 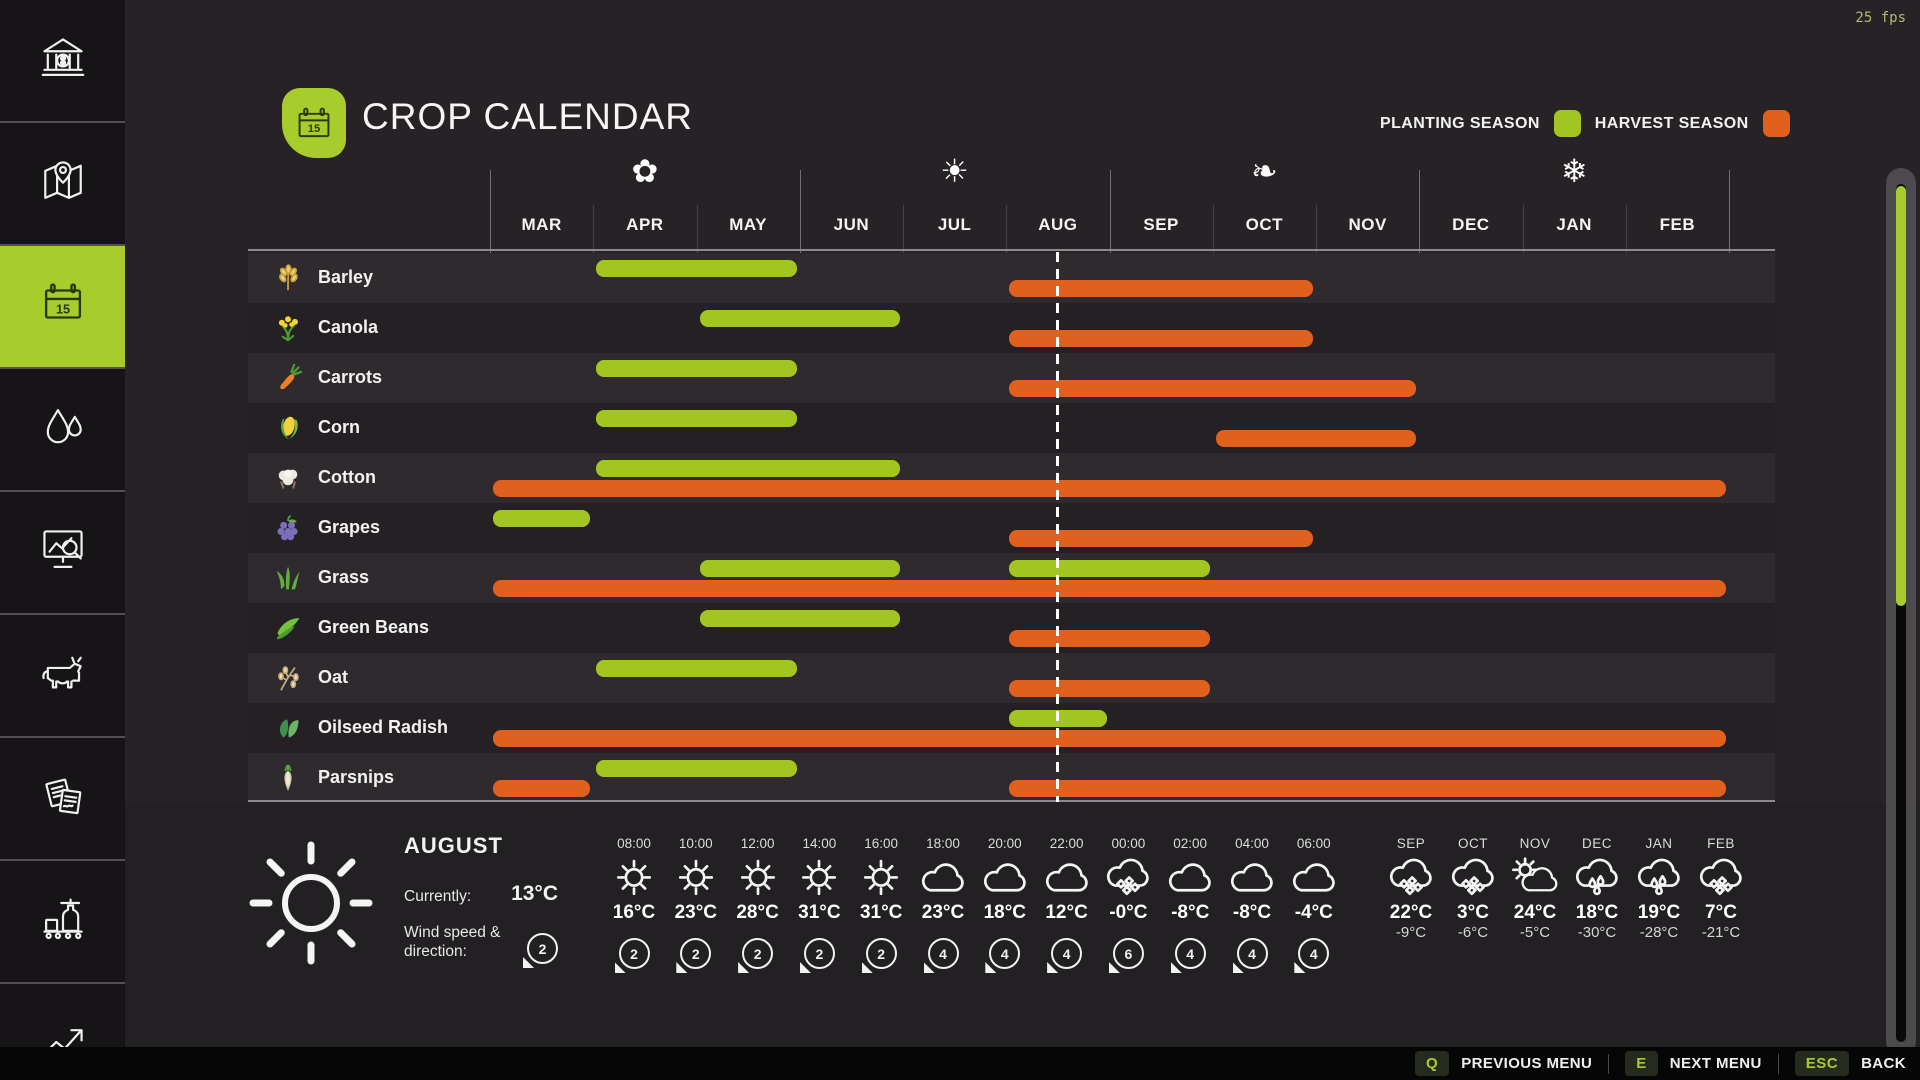 I want to click on forecast-temp: -8°C, so click(x=1190, y=912).